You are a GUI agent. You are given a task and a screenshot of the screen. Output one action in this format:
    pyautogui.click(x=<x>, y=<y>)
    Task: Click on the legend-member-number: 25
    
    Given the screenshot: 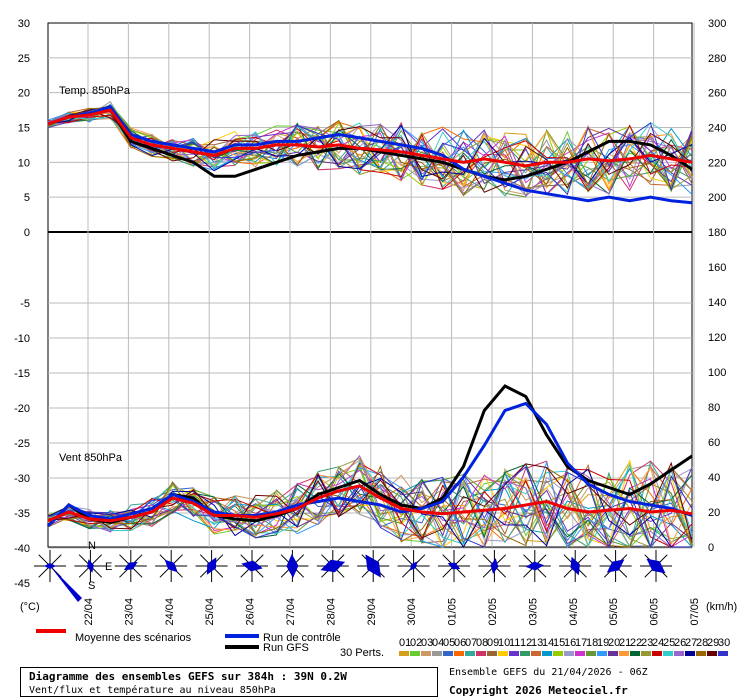 What is the action you would take?
    pyautogui.click(x=669, y=643)
    